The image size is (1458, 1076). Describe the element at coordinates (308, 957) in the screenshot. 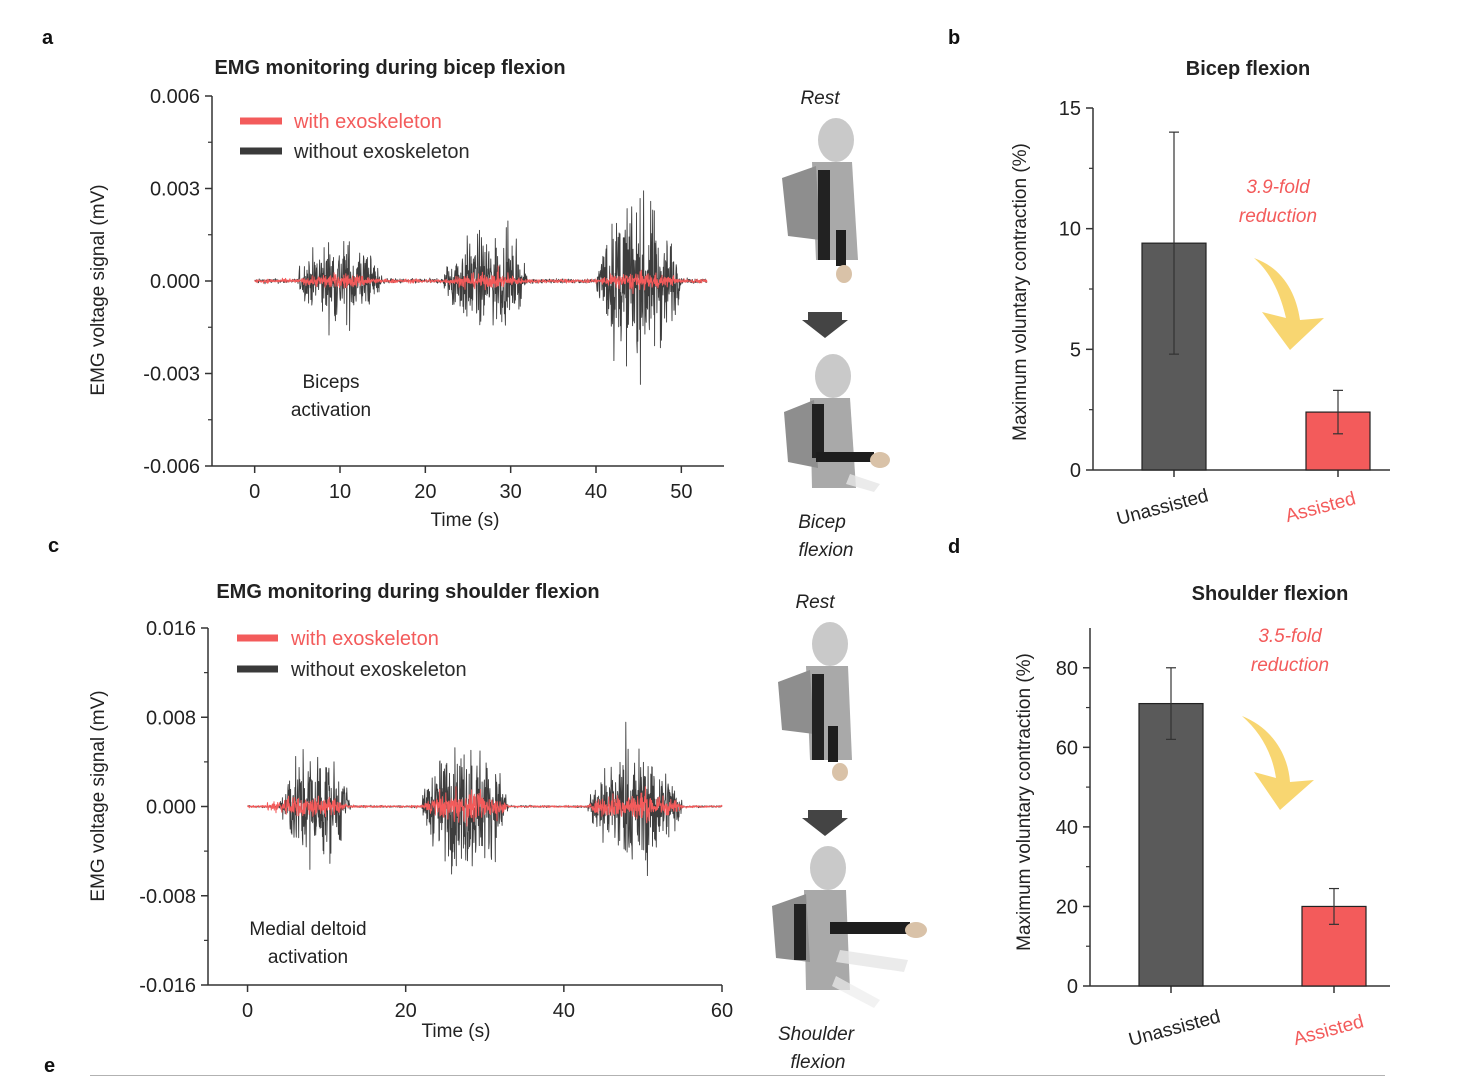

I see `panel-c-annotation-line2: activation` at that location.